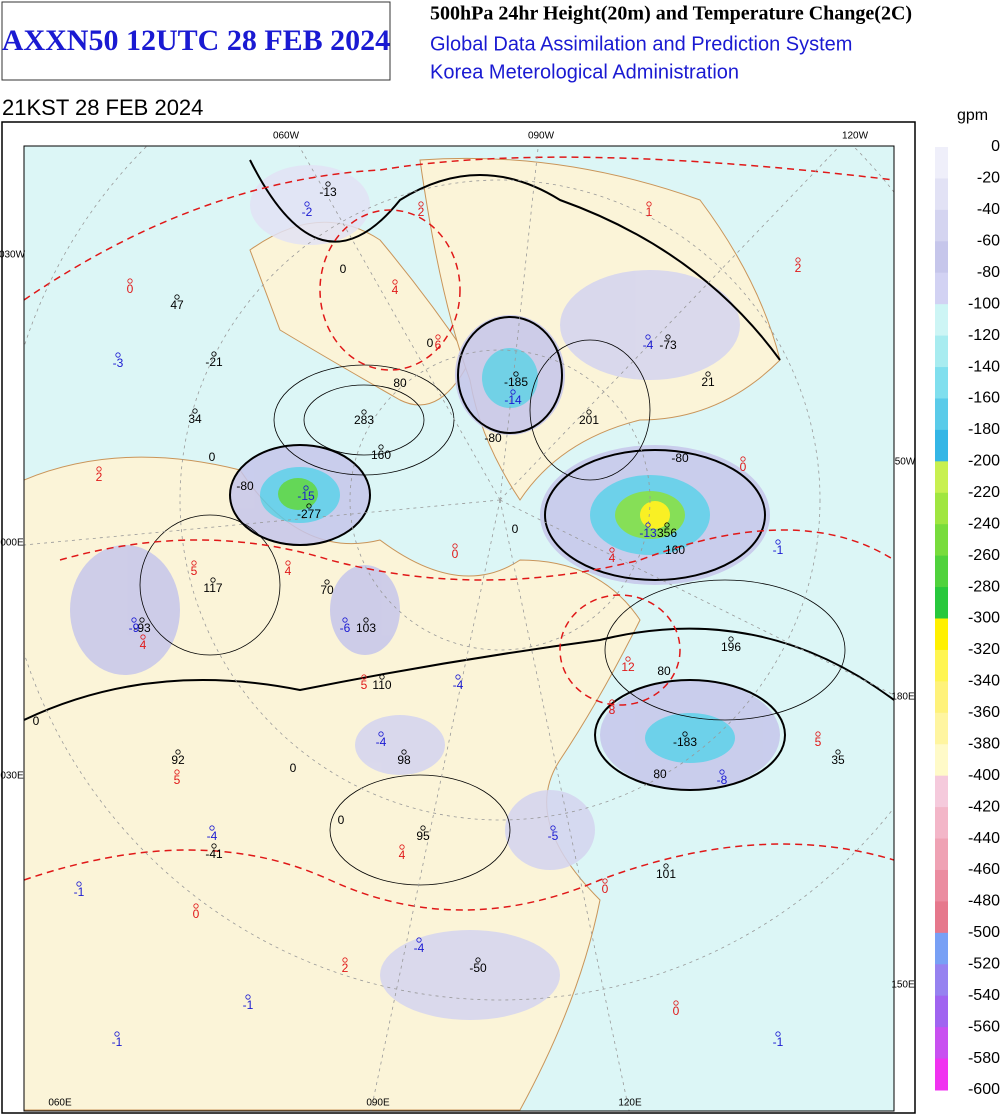 This screenshot has height=1120, width=1003. I want to click on value-label: -183, so click(685, 742).